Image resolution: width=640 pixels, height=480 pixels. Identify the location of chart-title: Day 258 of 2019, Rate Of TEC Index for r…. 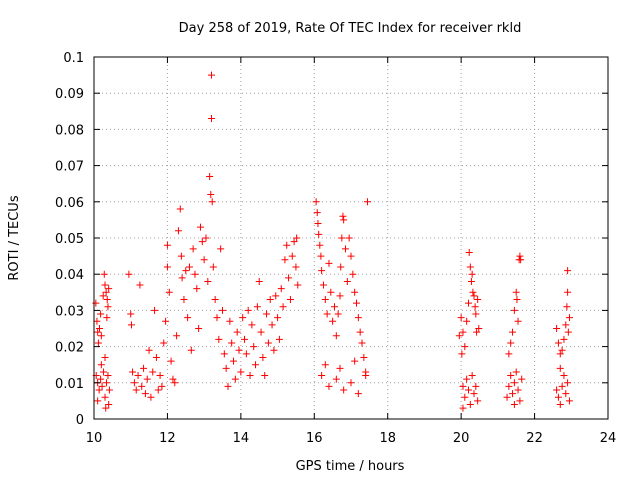
(350, 28).